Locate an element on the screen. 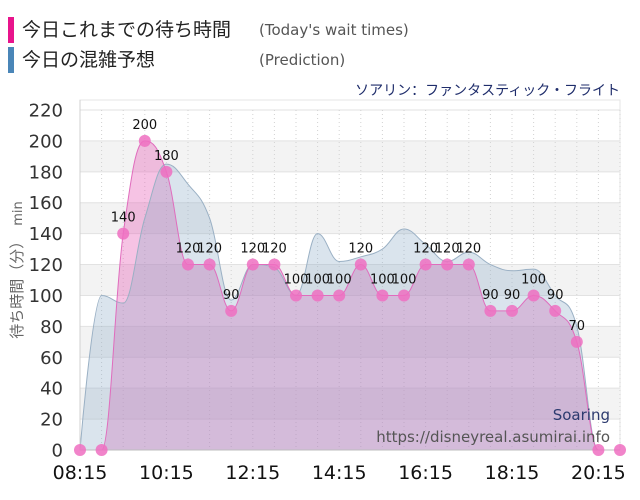  x-tick-label: 16:15 is located at coordinates (425, 473).